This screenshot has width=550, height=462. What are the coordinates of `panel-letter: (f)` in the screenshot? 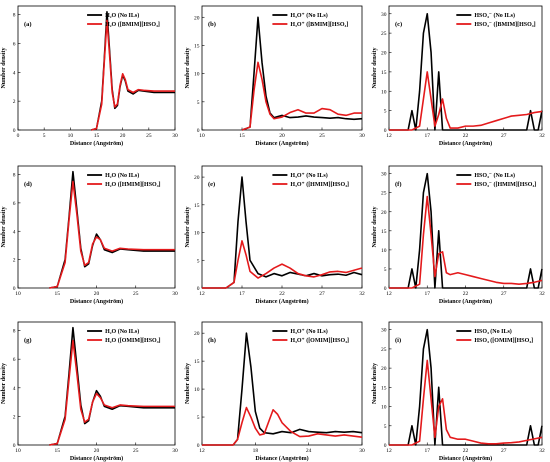 It's located at (398, 184).